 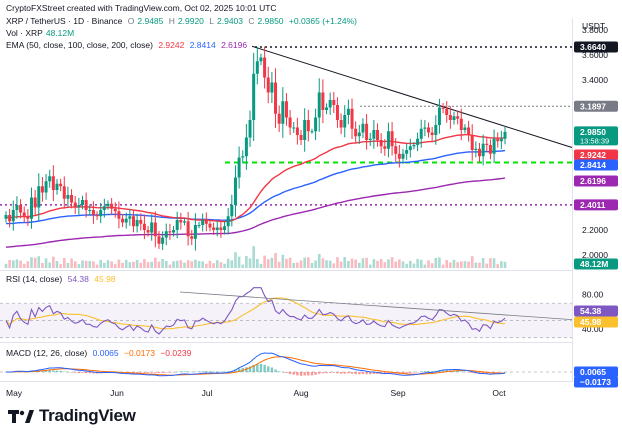 I want to click on volume-header: Vol · XRP 48.12M, so click(x=41, y=33).